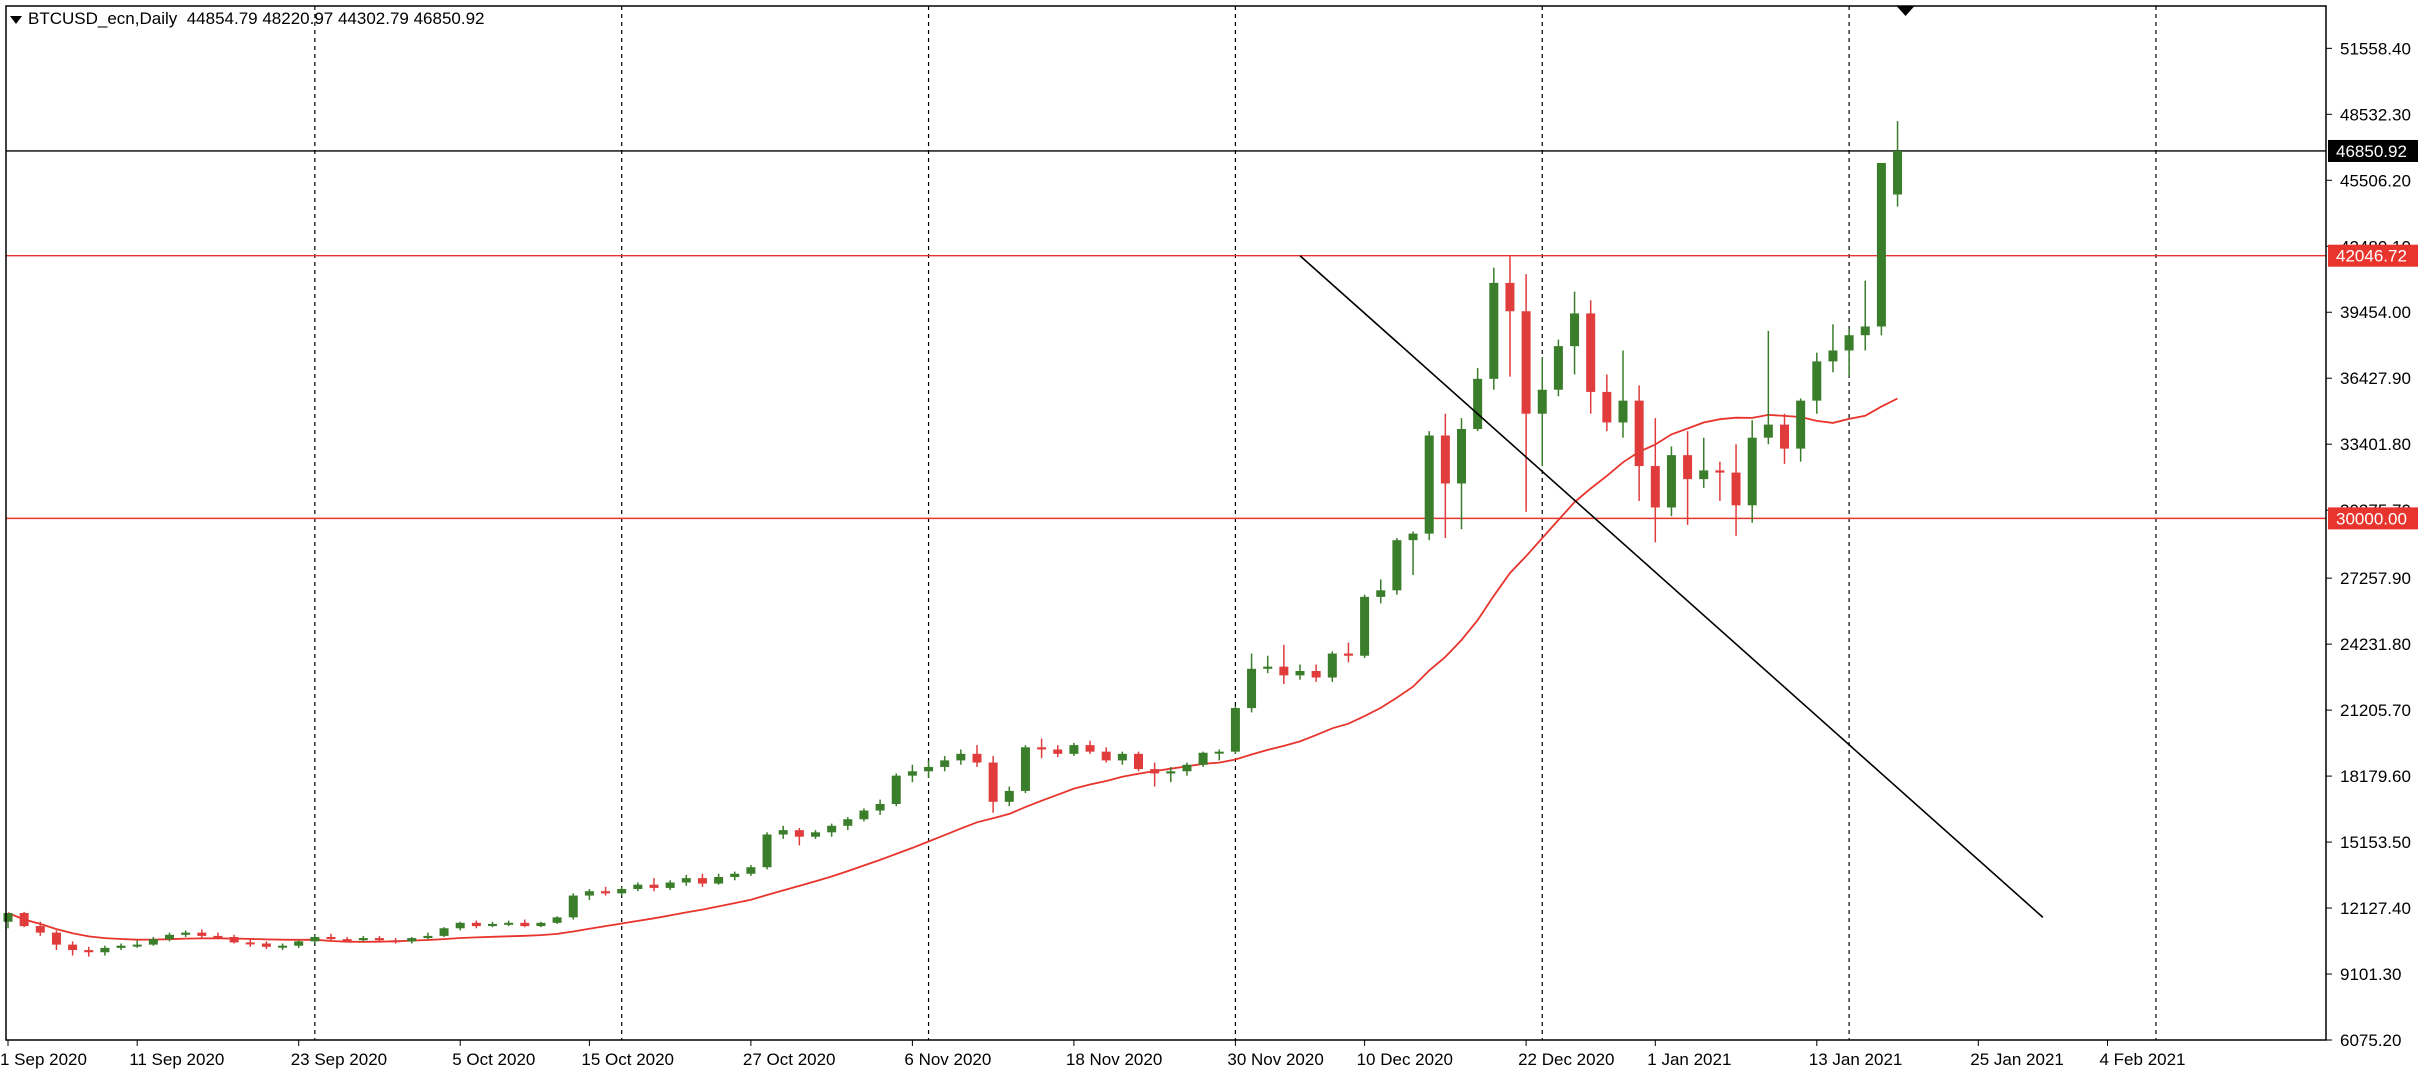  I want to click on shift-marker-icon, so click(1905, 11).